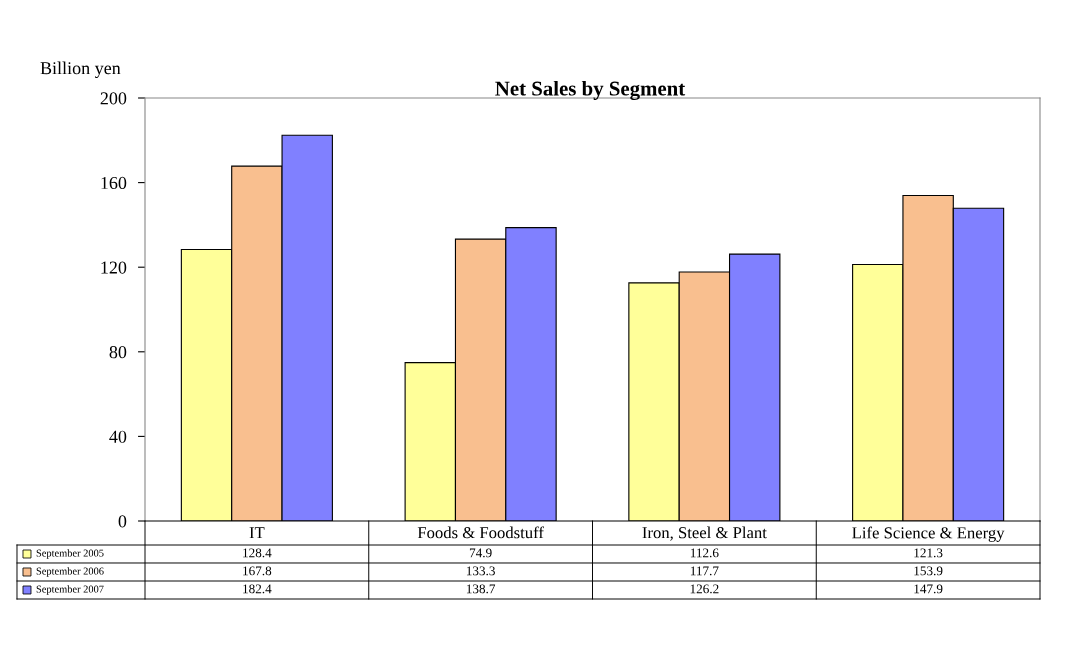 This screenshot has height=649, width=1077. What do you see at coordinates (257, 589) in the screenshot?
I see `data-label: 182.4` at bounding box center [257, 589].